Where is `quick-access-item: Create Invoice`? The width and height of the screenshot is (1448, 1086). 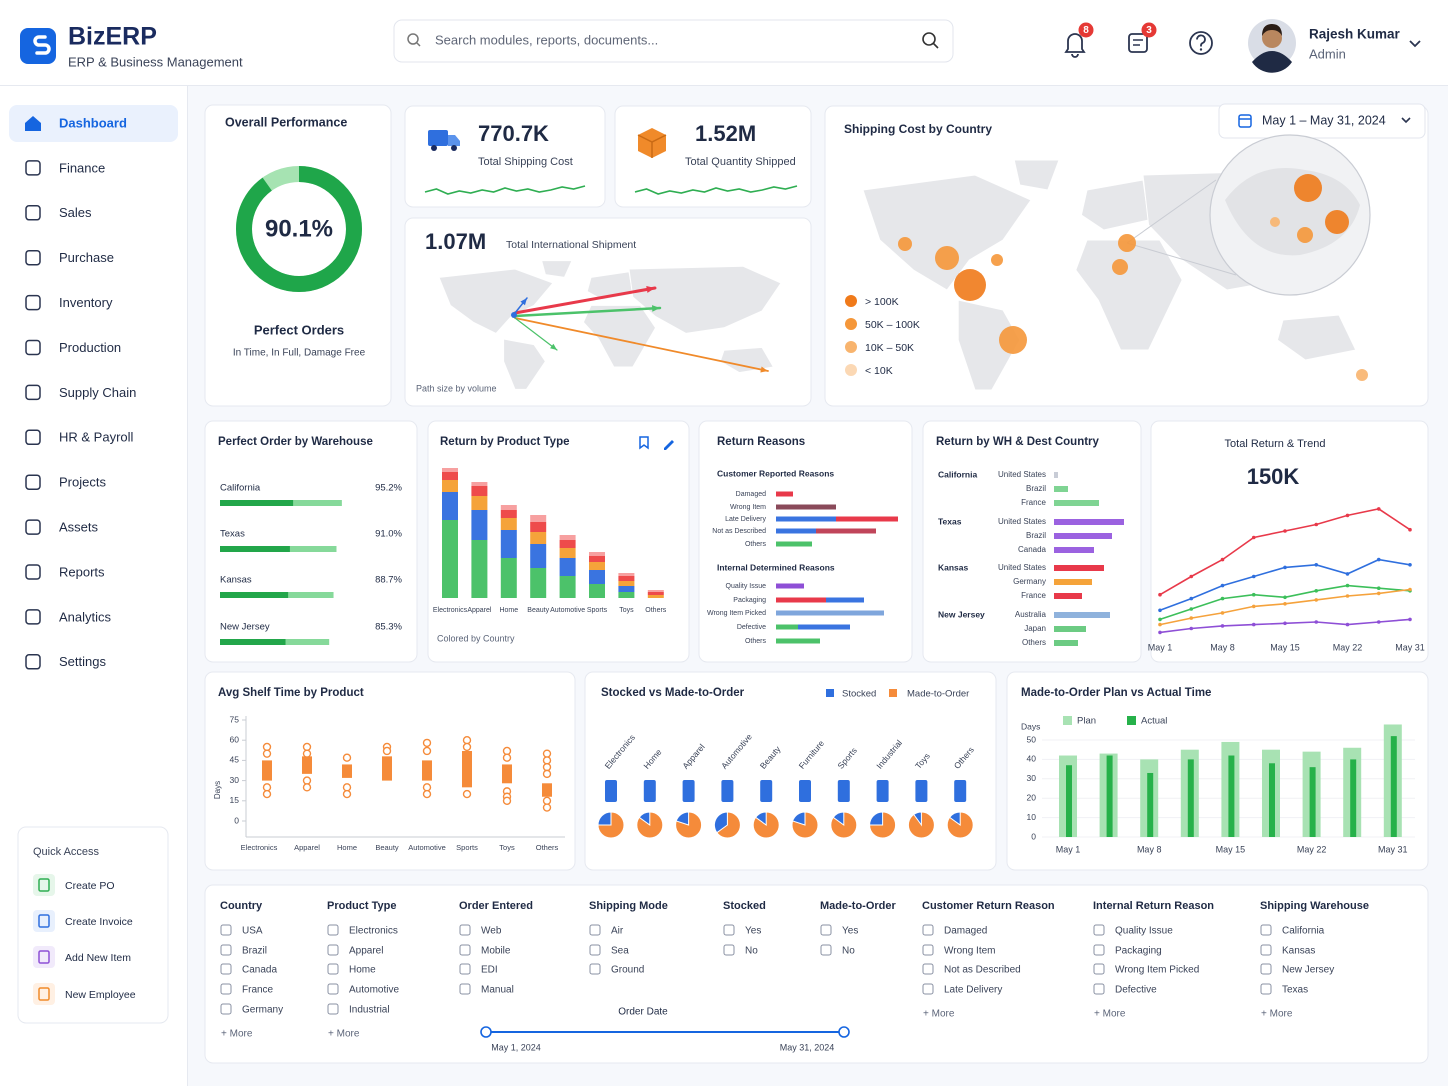
quick-access-item: Create Invoice is located at coordinates (99, 922).